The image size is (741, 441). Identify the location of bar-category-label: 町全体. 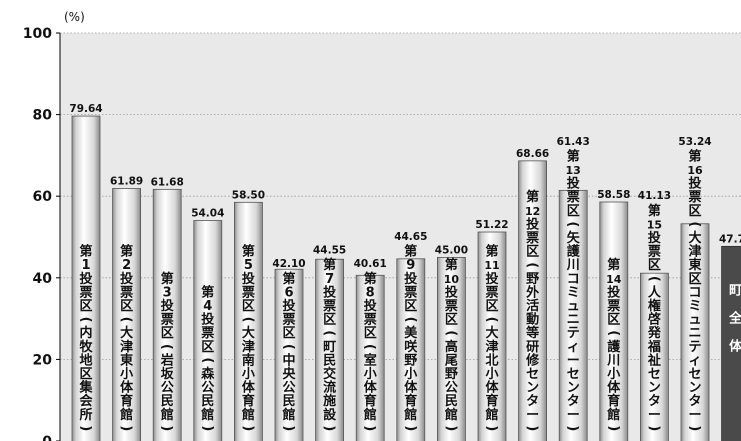
(734, 318).